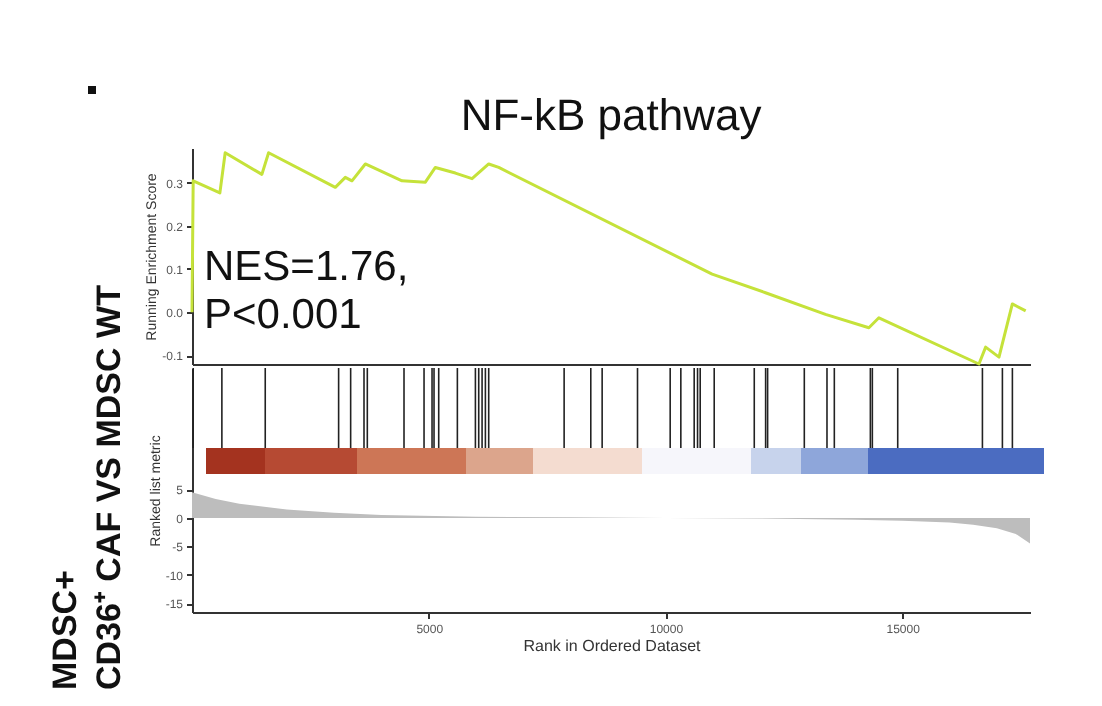 This screenshot has height=706, width=1102. I want to click on text: CD36⁺ CAF VS MDSC WT, so click(109, 486).